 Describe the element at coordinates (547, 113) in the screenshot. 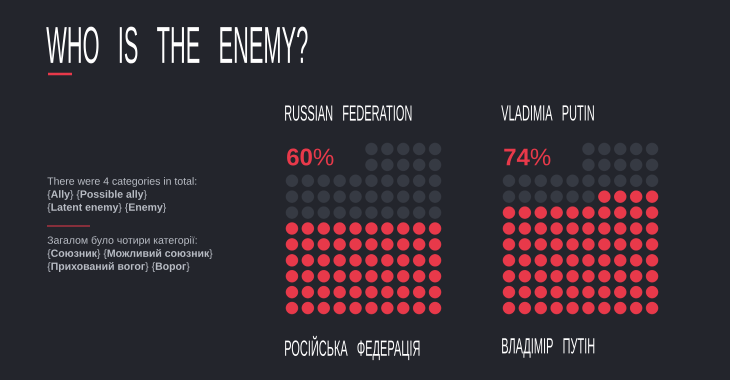

I see `text: VLADIMIA PUTIN` at that location.